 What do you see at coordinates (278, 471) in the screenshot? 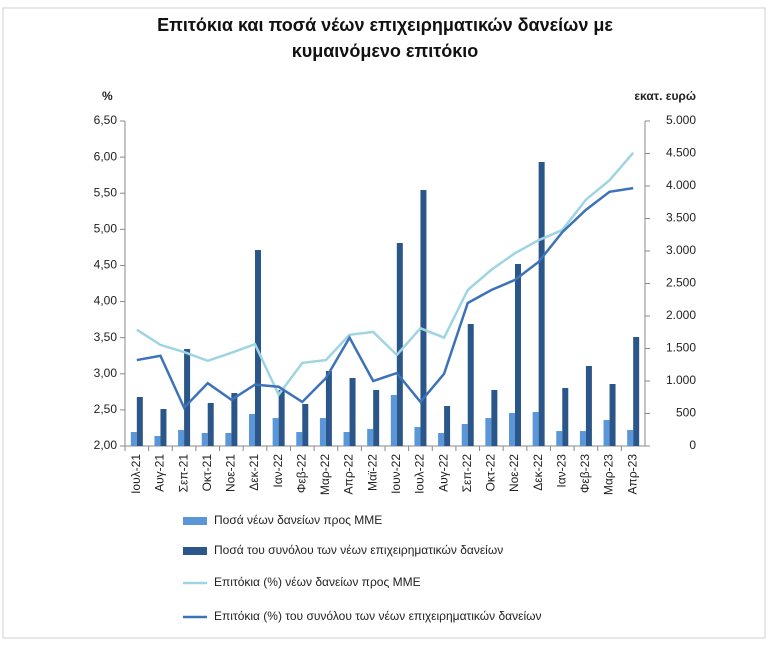
I see `x-tick-label: Ιαν-22` at bounding box center [278, 471].